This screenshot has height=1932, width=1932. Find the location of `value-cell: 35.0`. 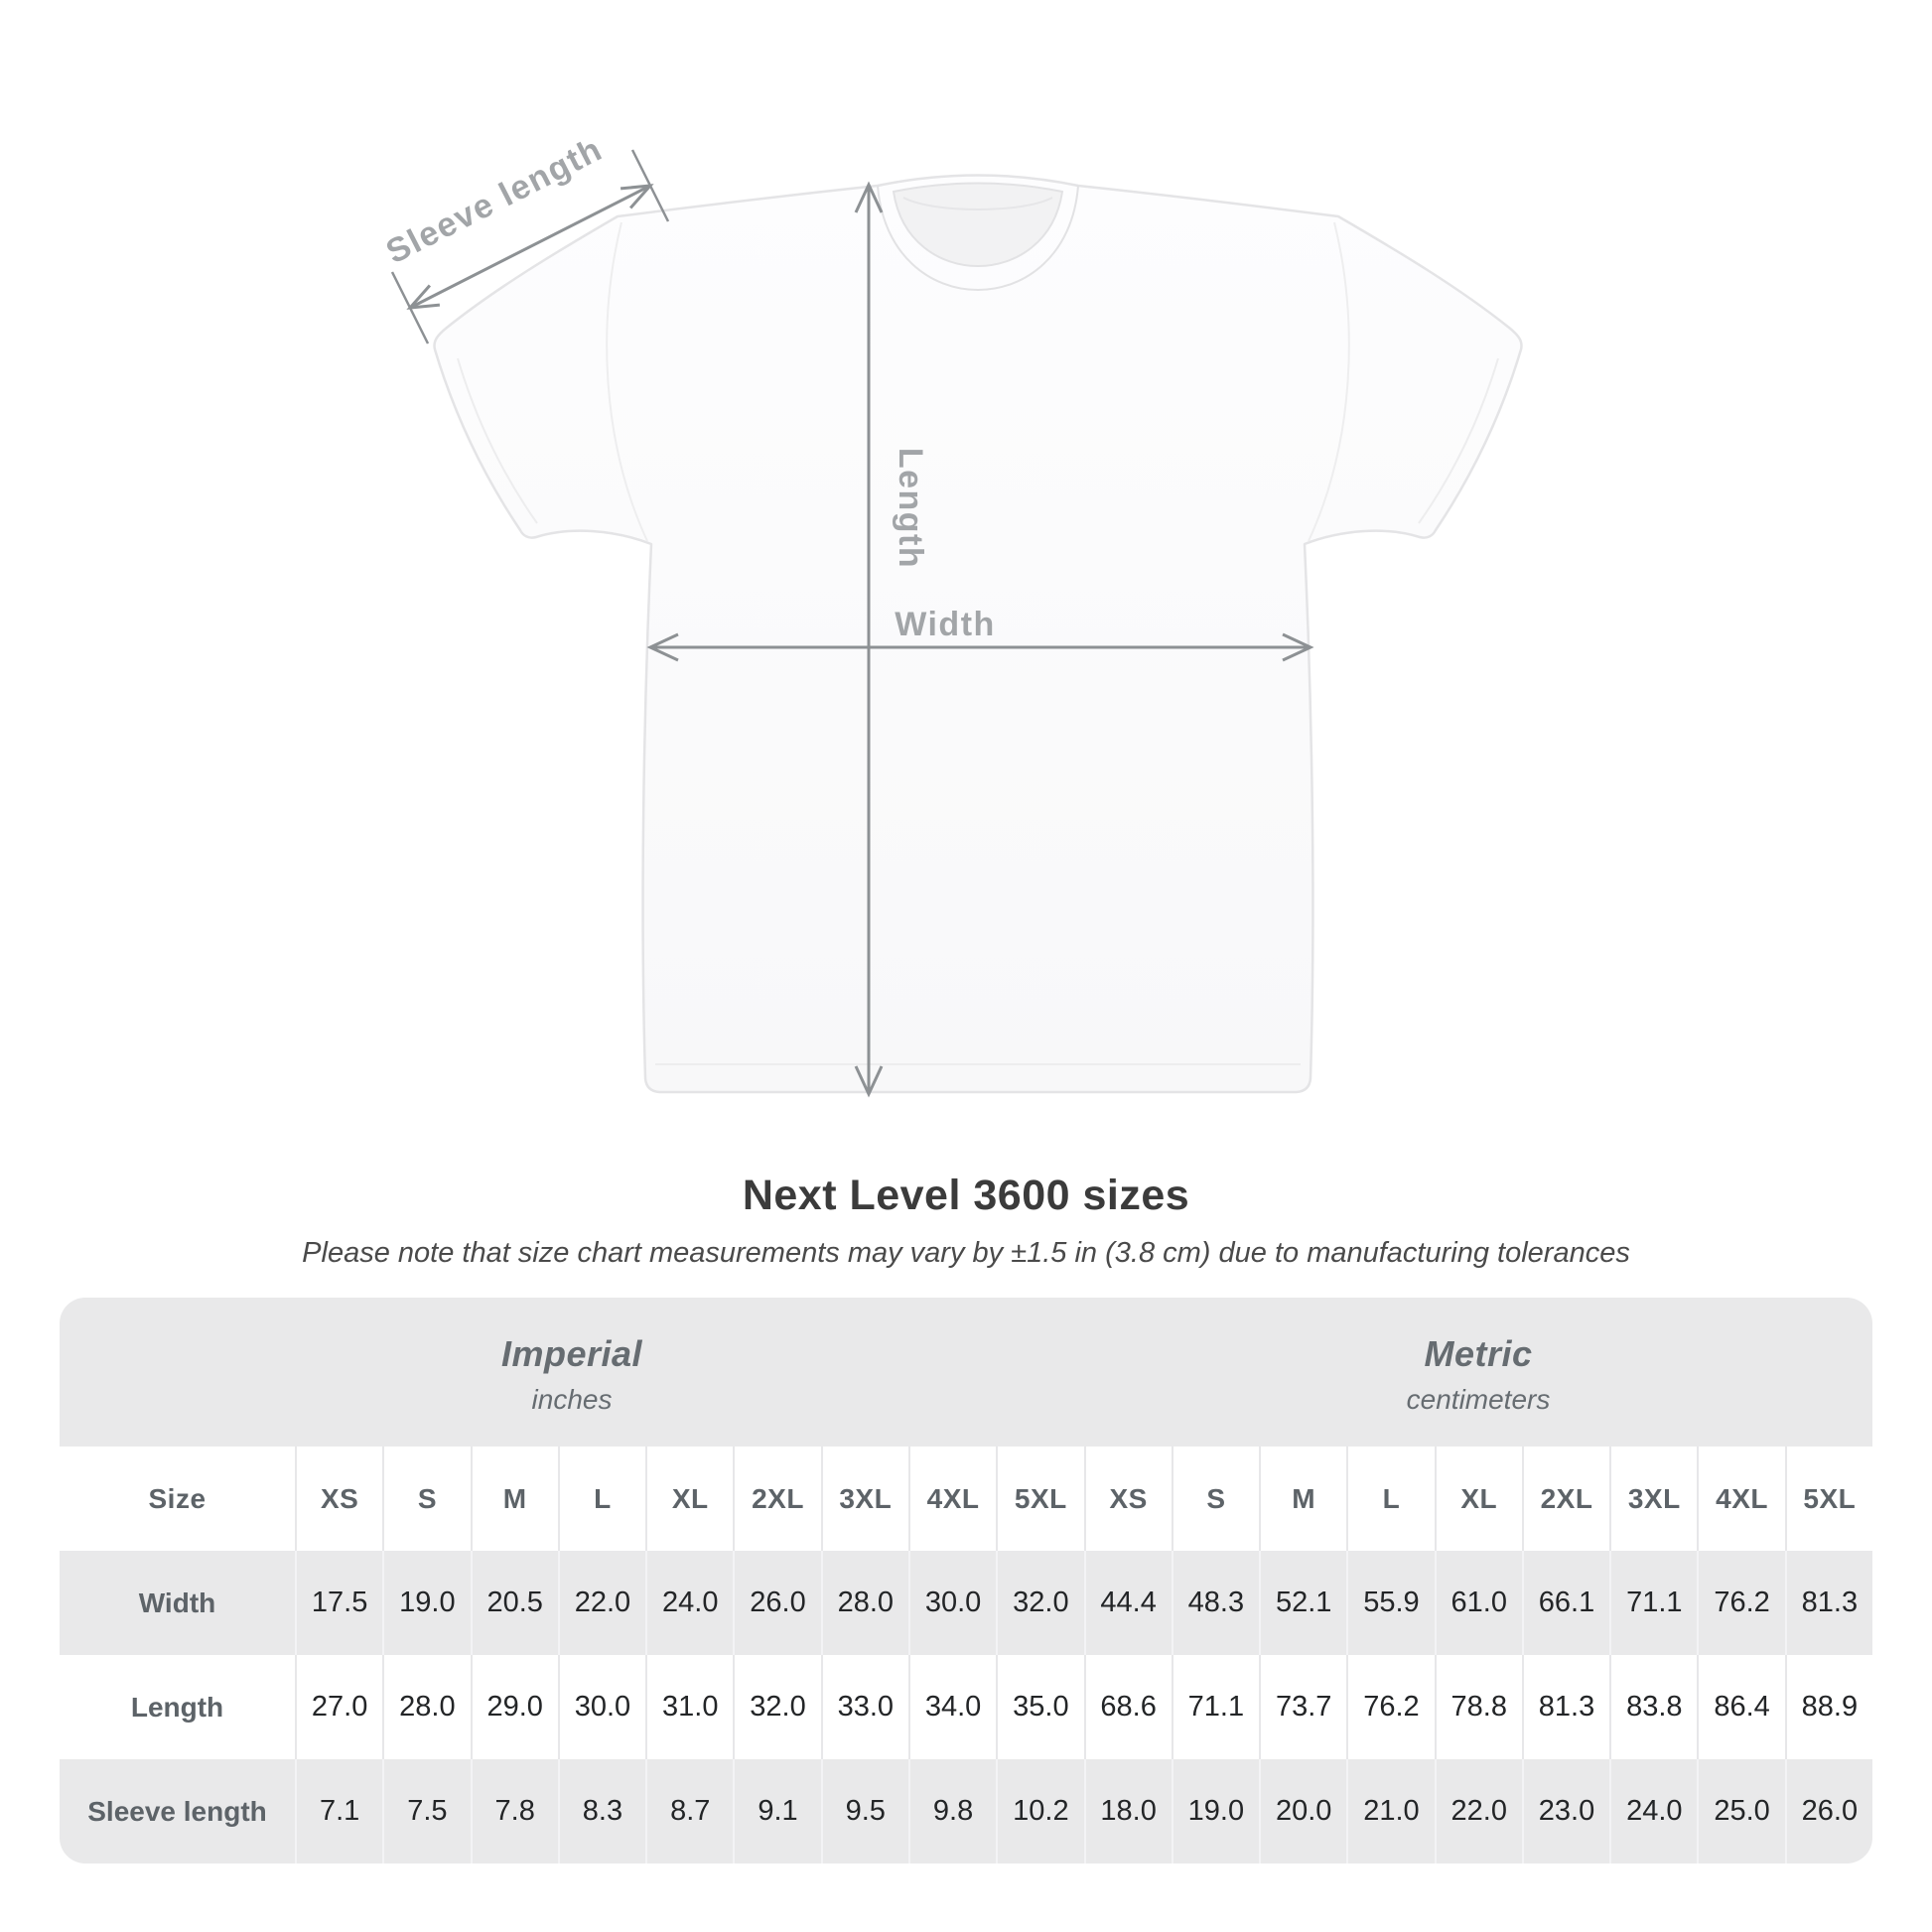

value-cell: 35.0 is located at coordinates (1040, 1707).